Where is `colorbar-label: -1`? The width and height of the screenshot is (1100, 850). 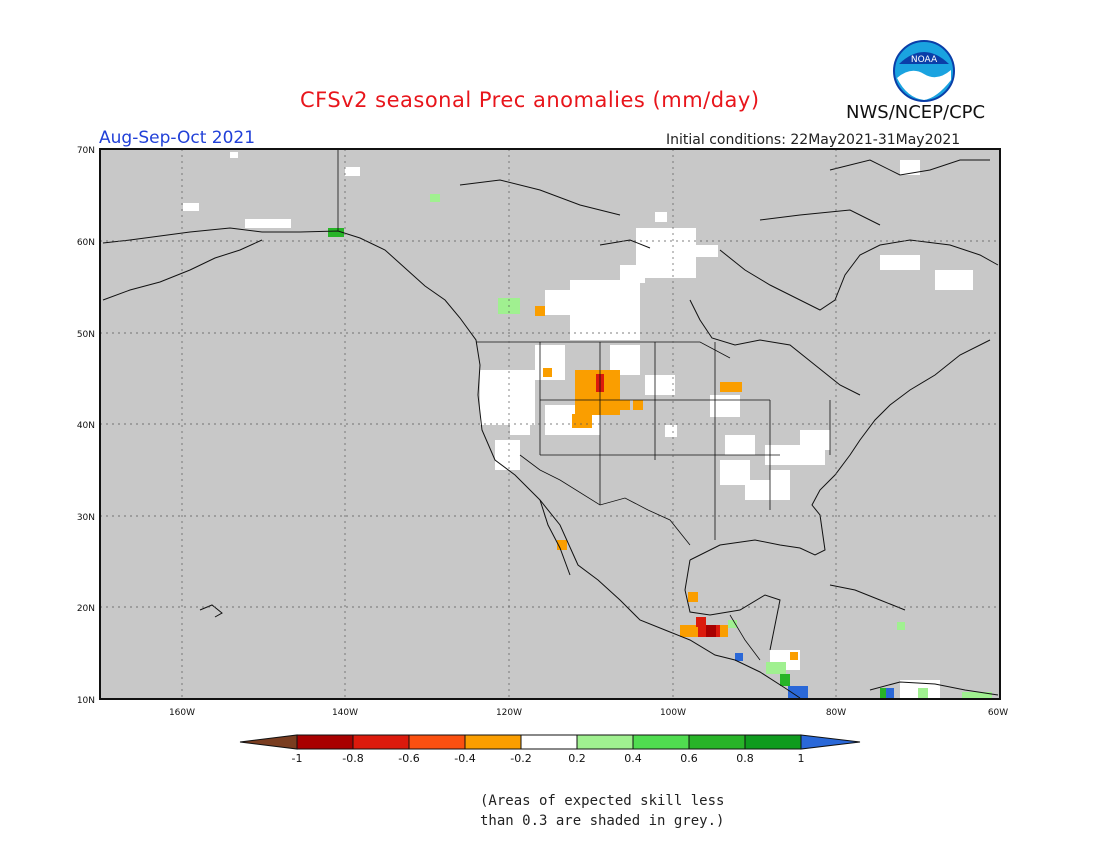 colorbar-label: -1 is located at coordinates (297, 758).